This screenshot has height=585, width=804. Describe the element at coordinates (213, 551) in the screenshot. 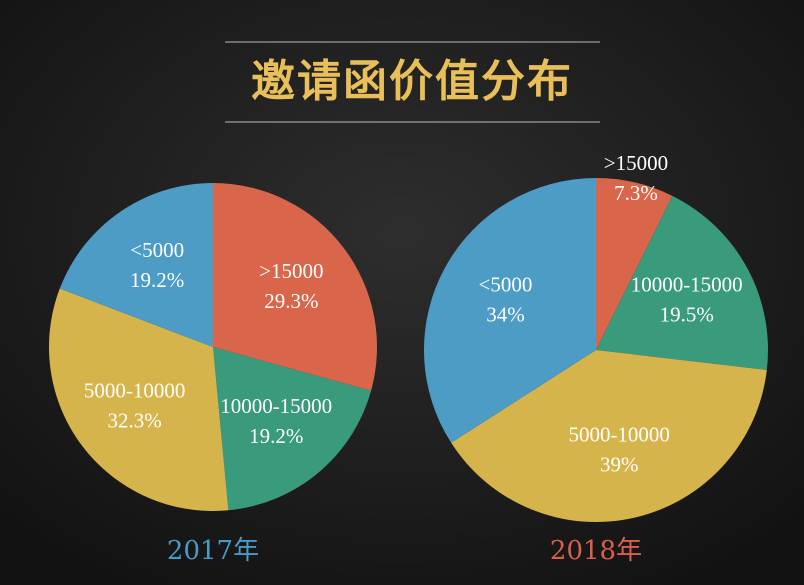

I see `chart-title: 2017年` at that location.